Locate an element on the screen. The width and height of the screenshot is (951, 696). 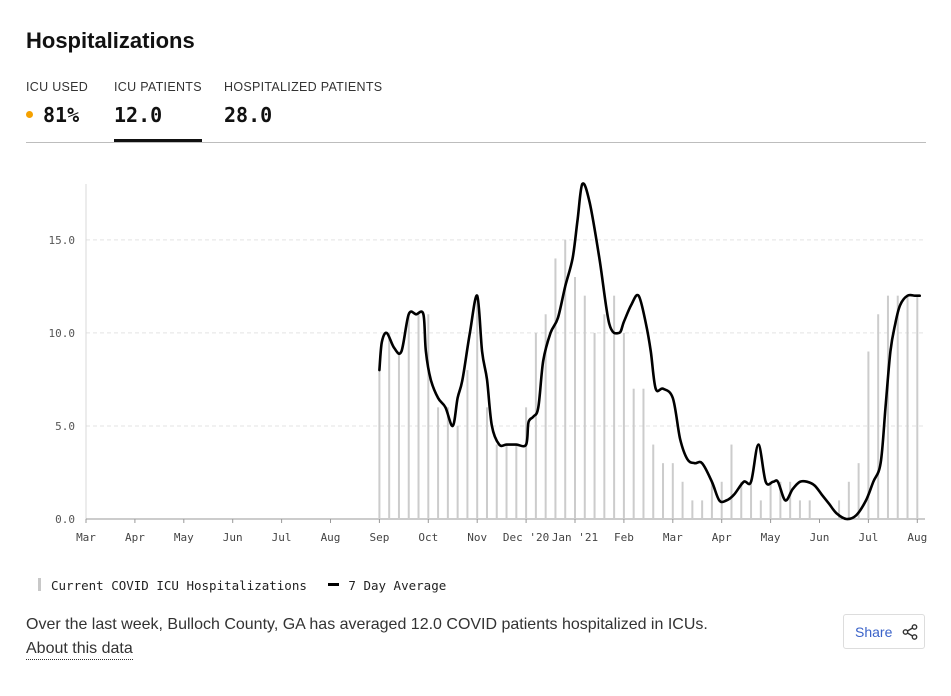
share-icon is located at coordinates (910, 632).